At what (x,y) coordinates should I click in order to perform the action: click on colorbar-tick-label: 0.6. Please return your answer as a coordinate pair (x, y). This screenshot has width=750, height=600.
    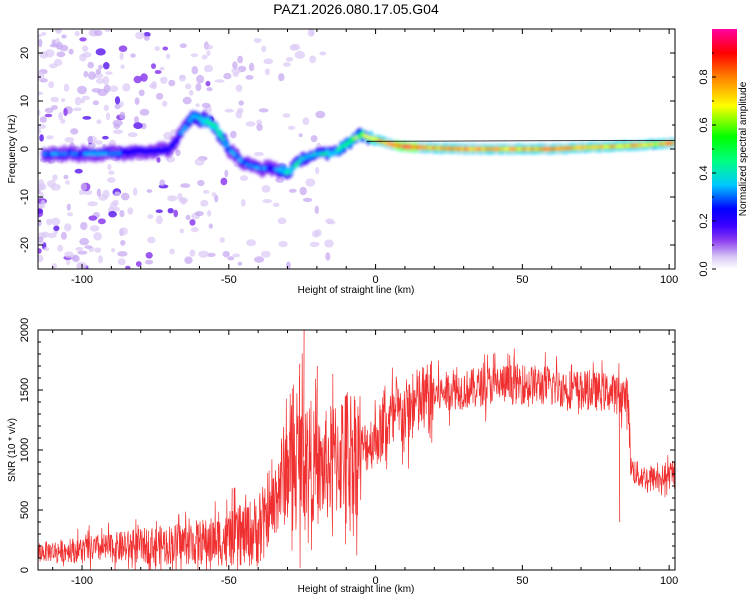
    Looking at the image, I should click on (704, 124).